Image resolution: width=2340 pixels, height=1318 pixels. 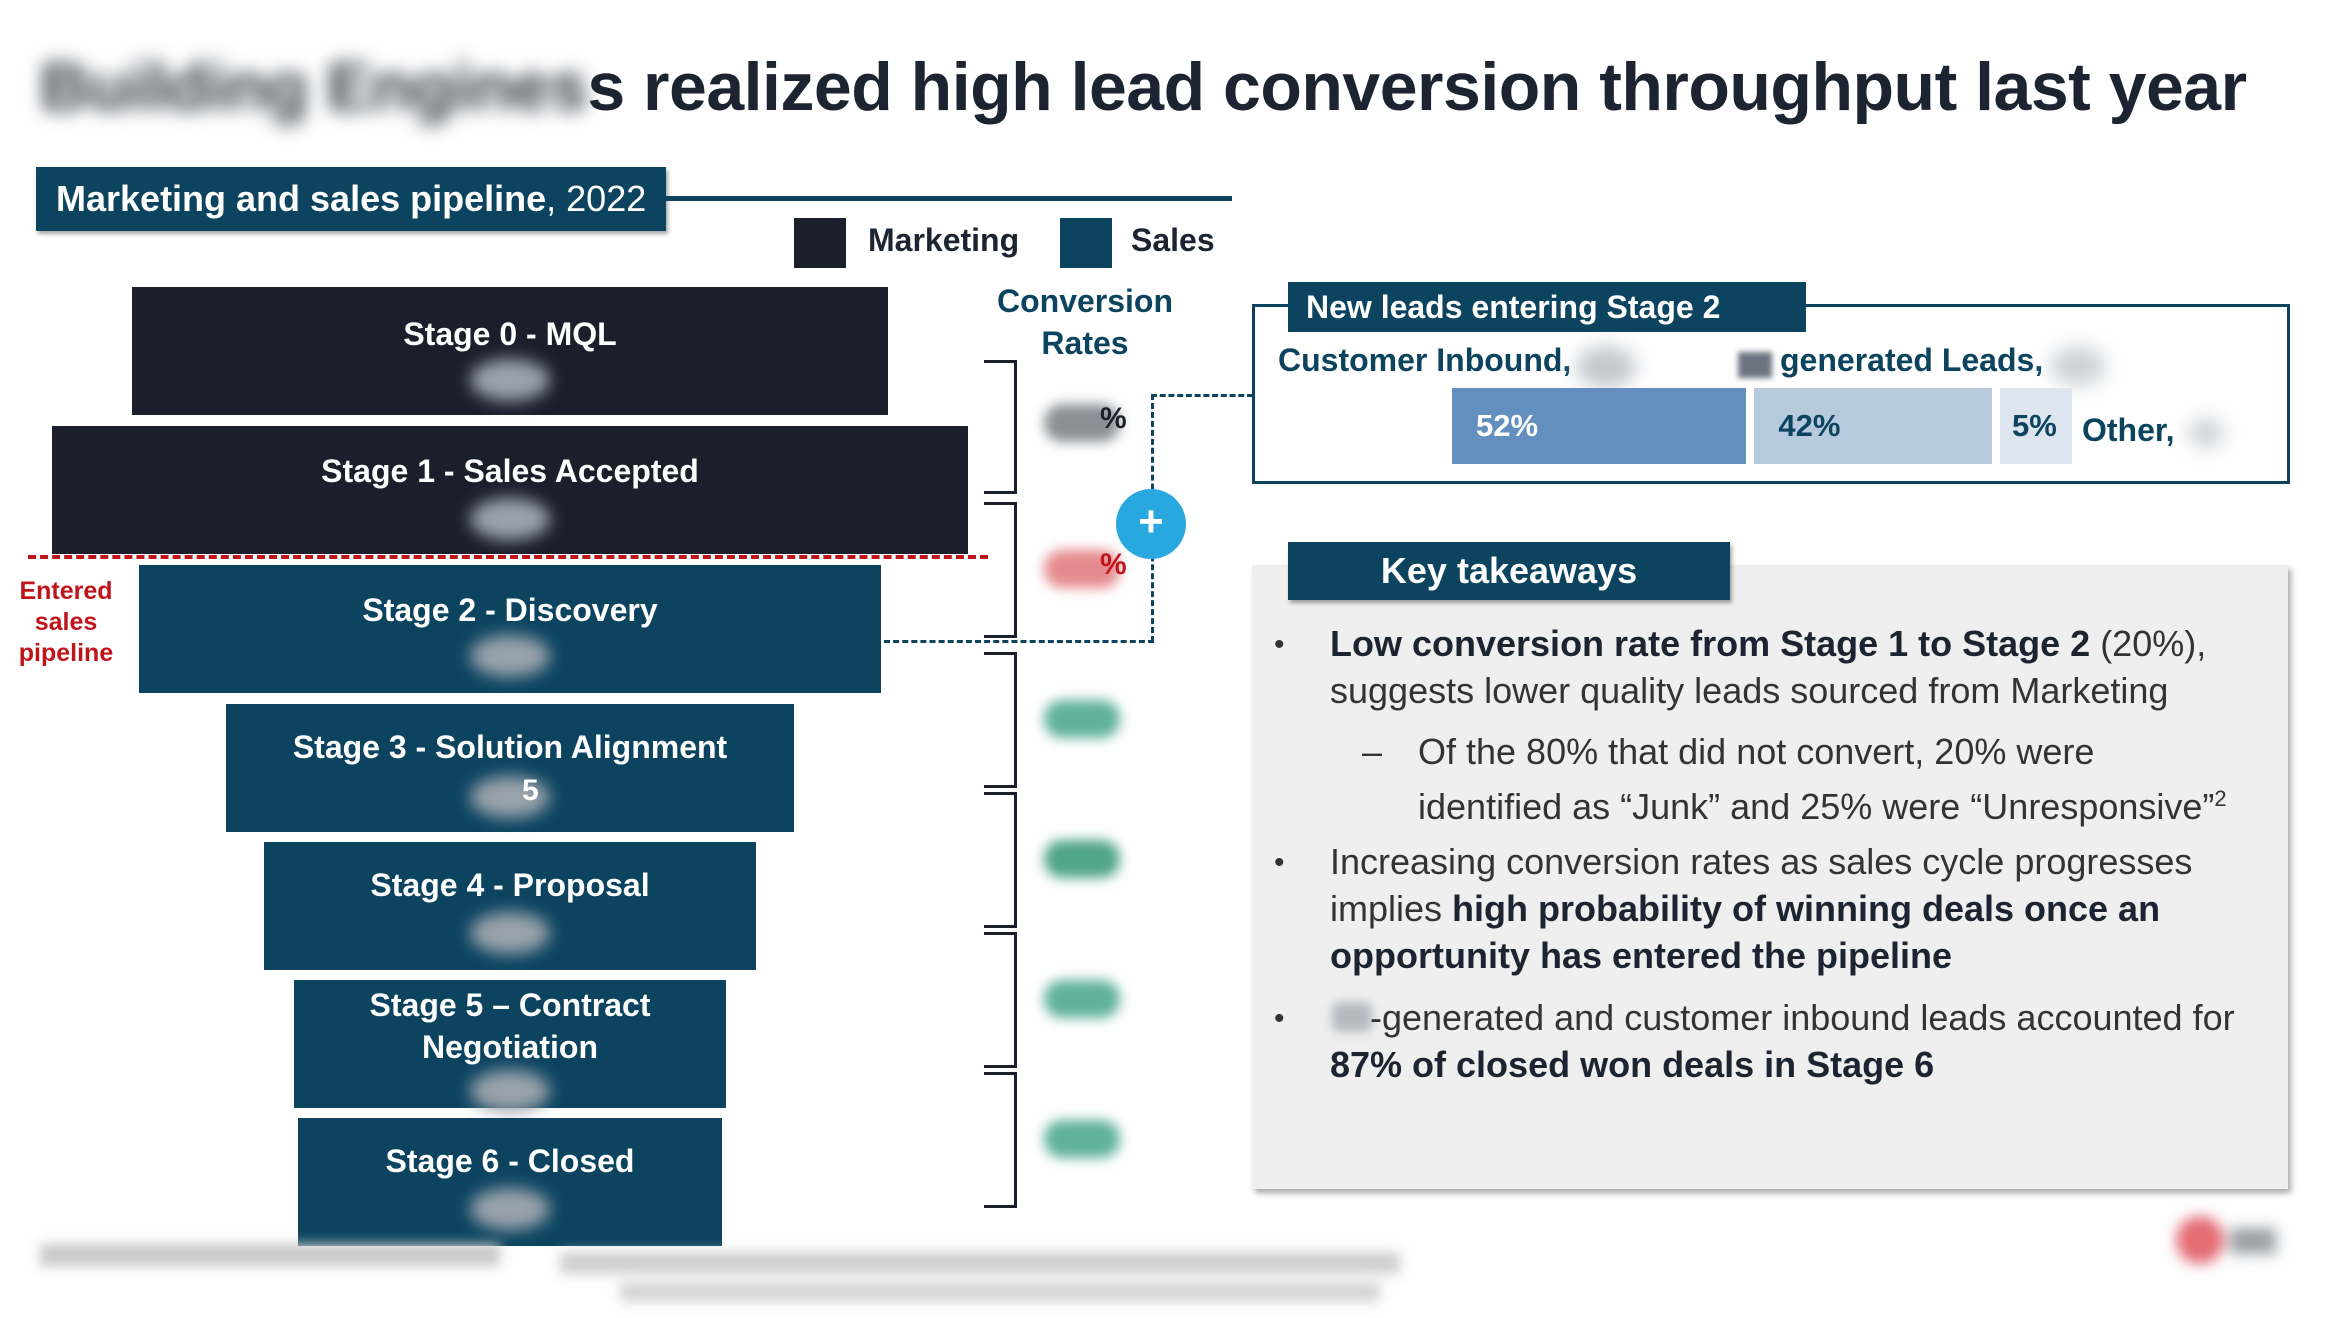 I want to click on conversion-rate-1-redacted, so click(x=1082, y=569).